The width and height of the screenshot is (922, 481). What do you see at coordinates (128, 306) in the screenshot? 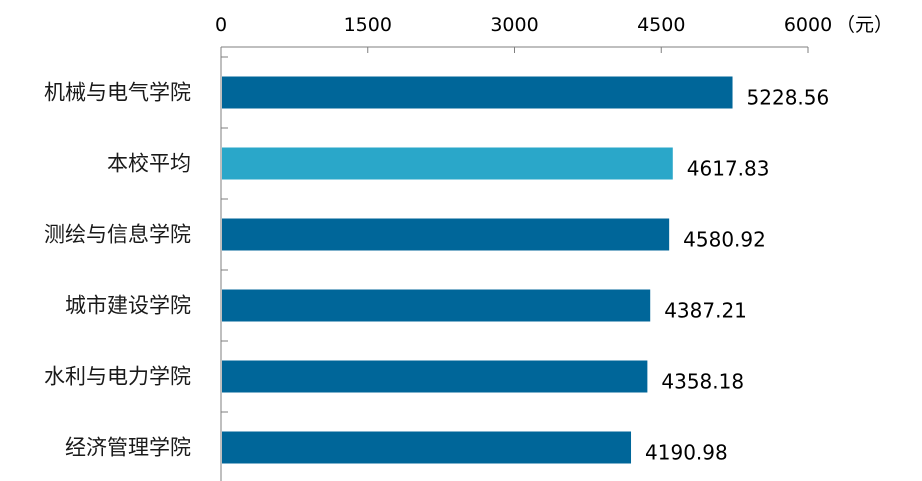
I see `category-label: 城市建设学院` at bounding box center [128, 306].